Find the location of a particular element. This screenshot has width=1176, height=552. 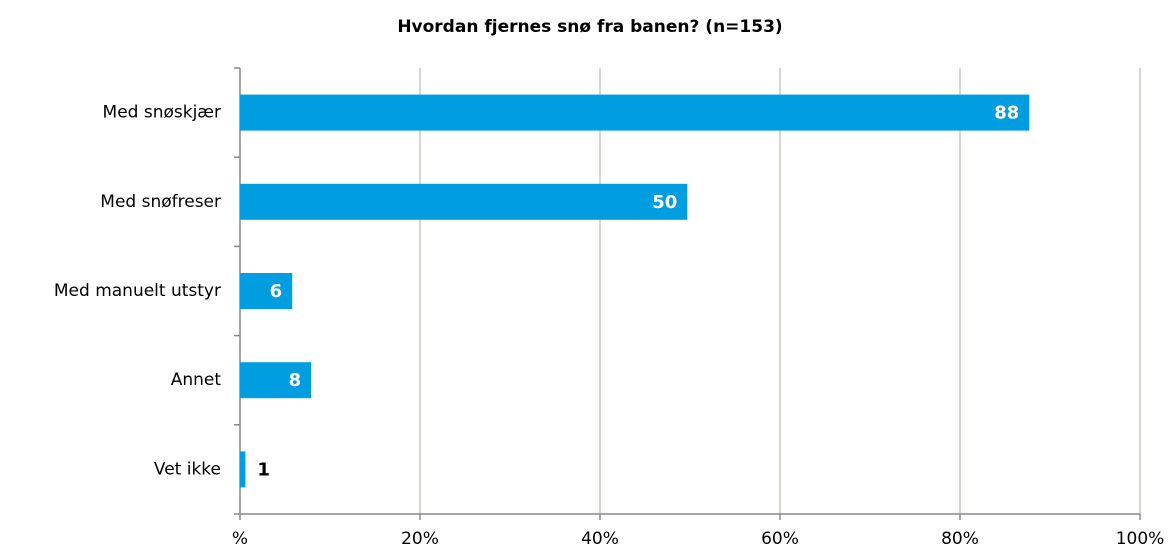

value-label: 50 is located at coordinates (664, 202).